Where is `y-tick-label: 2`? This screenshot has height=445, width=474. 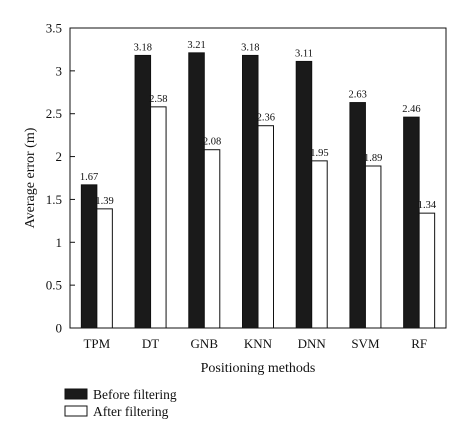 y-tick-label: 2 is located at coordinates (59, 156).